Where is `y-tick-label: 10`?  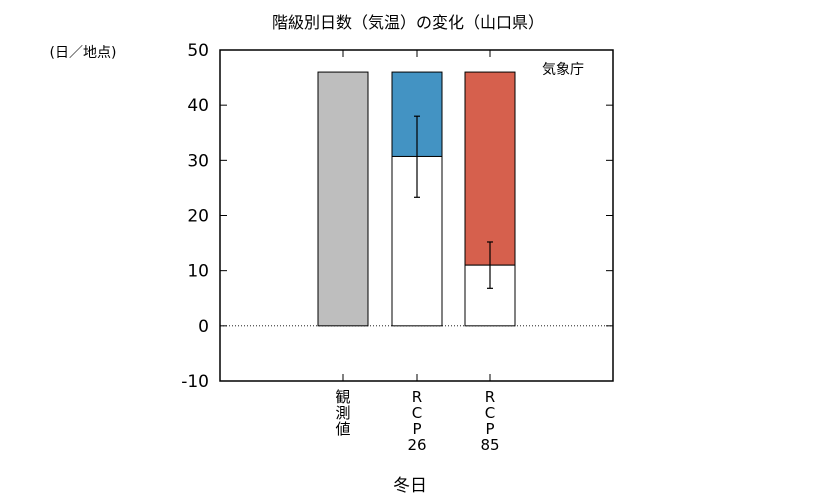 y-tick-label: 10 is located at coordinates (198, 272).